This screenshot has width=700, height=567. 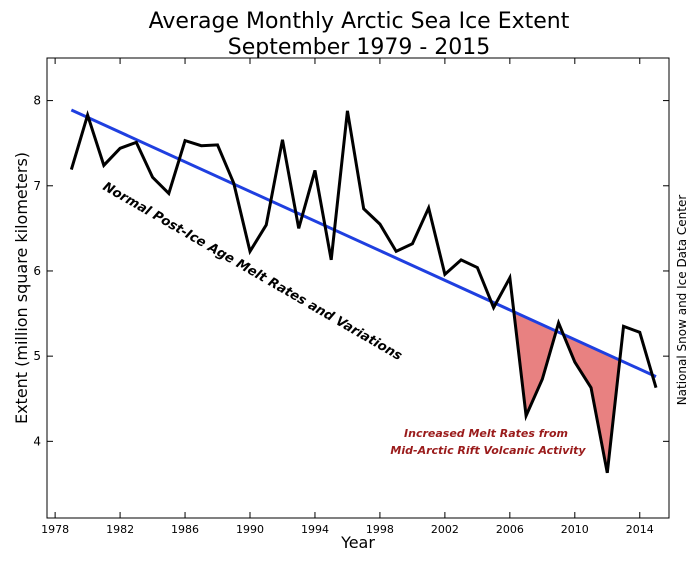 What do you see at coordinates (315, 529) in the screenshot?
I see `x-tick-label: 1994` at bounding box center [315, 529].